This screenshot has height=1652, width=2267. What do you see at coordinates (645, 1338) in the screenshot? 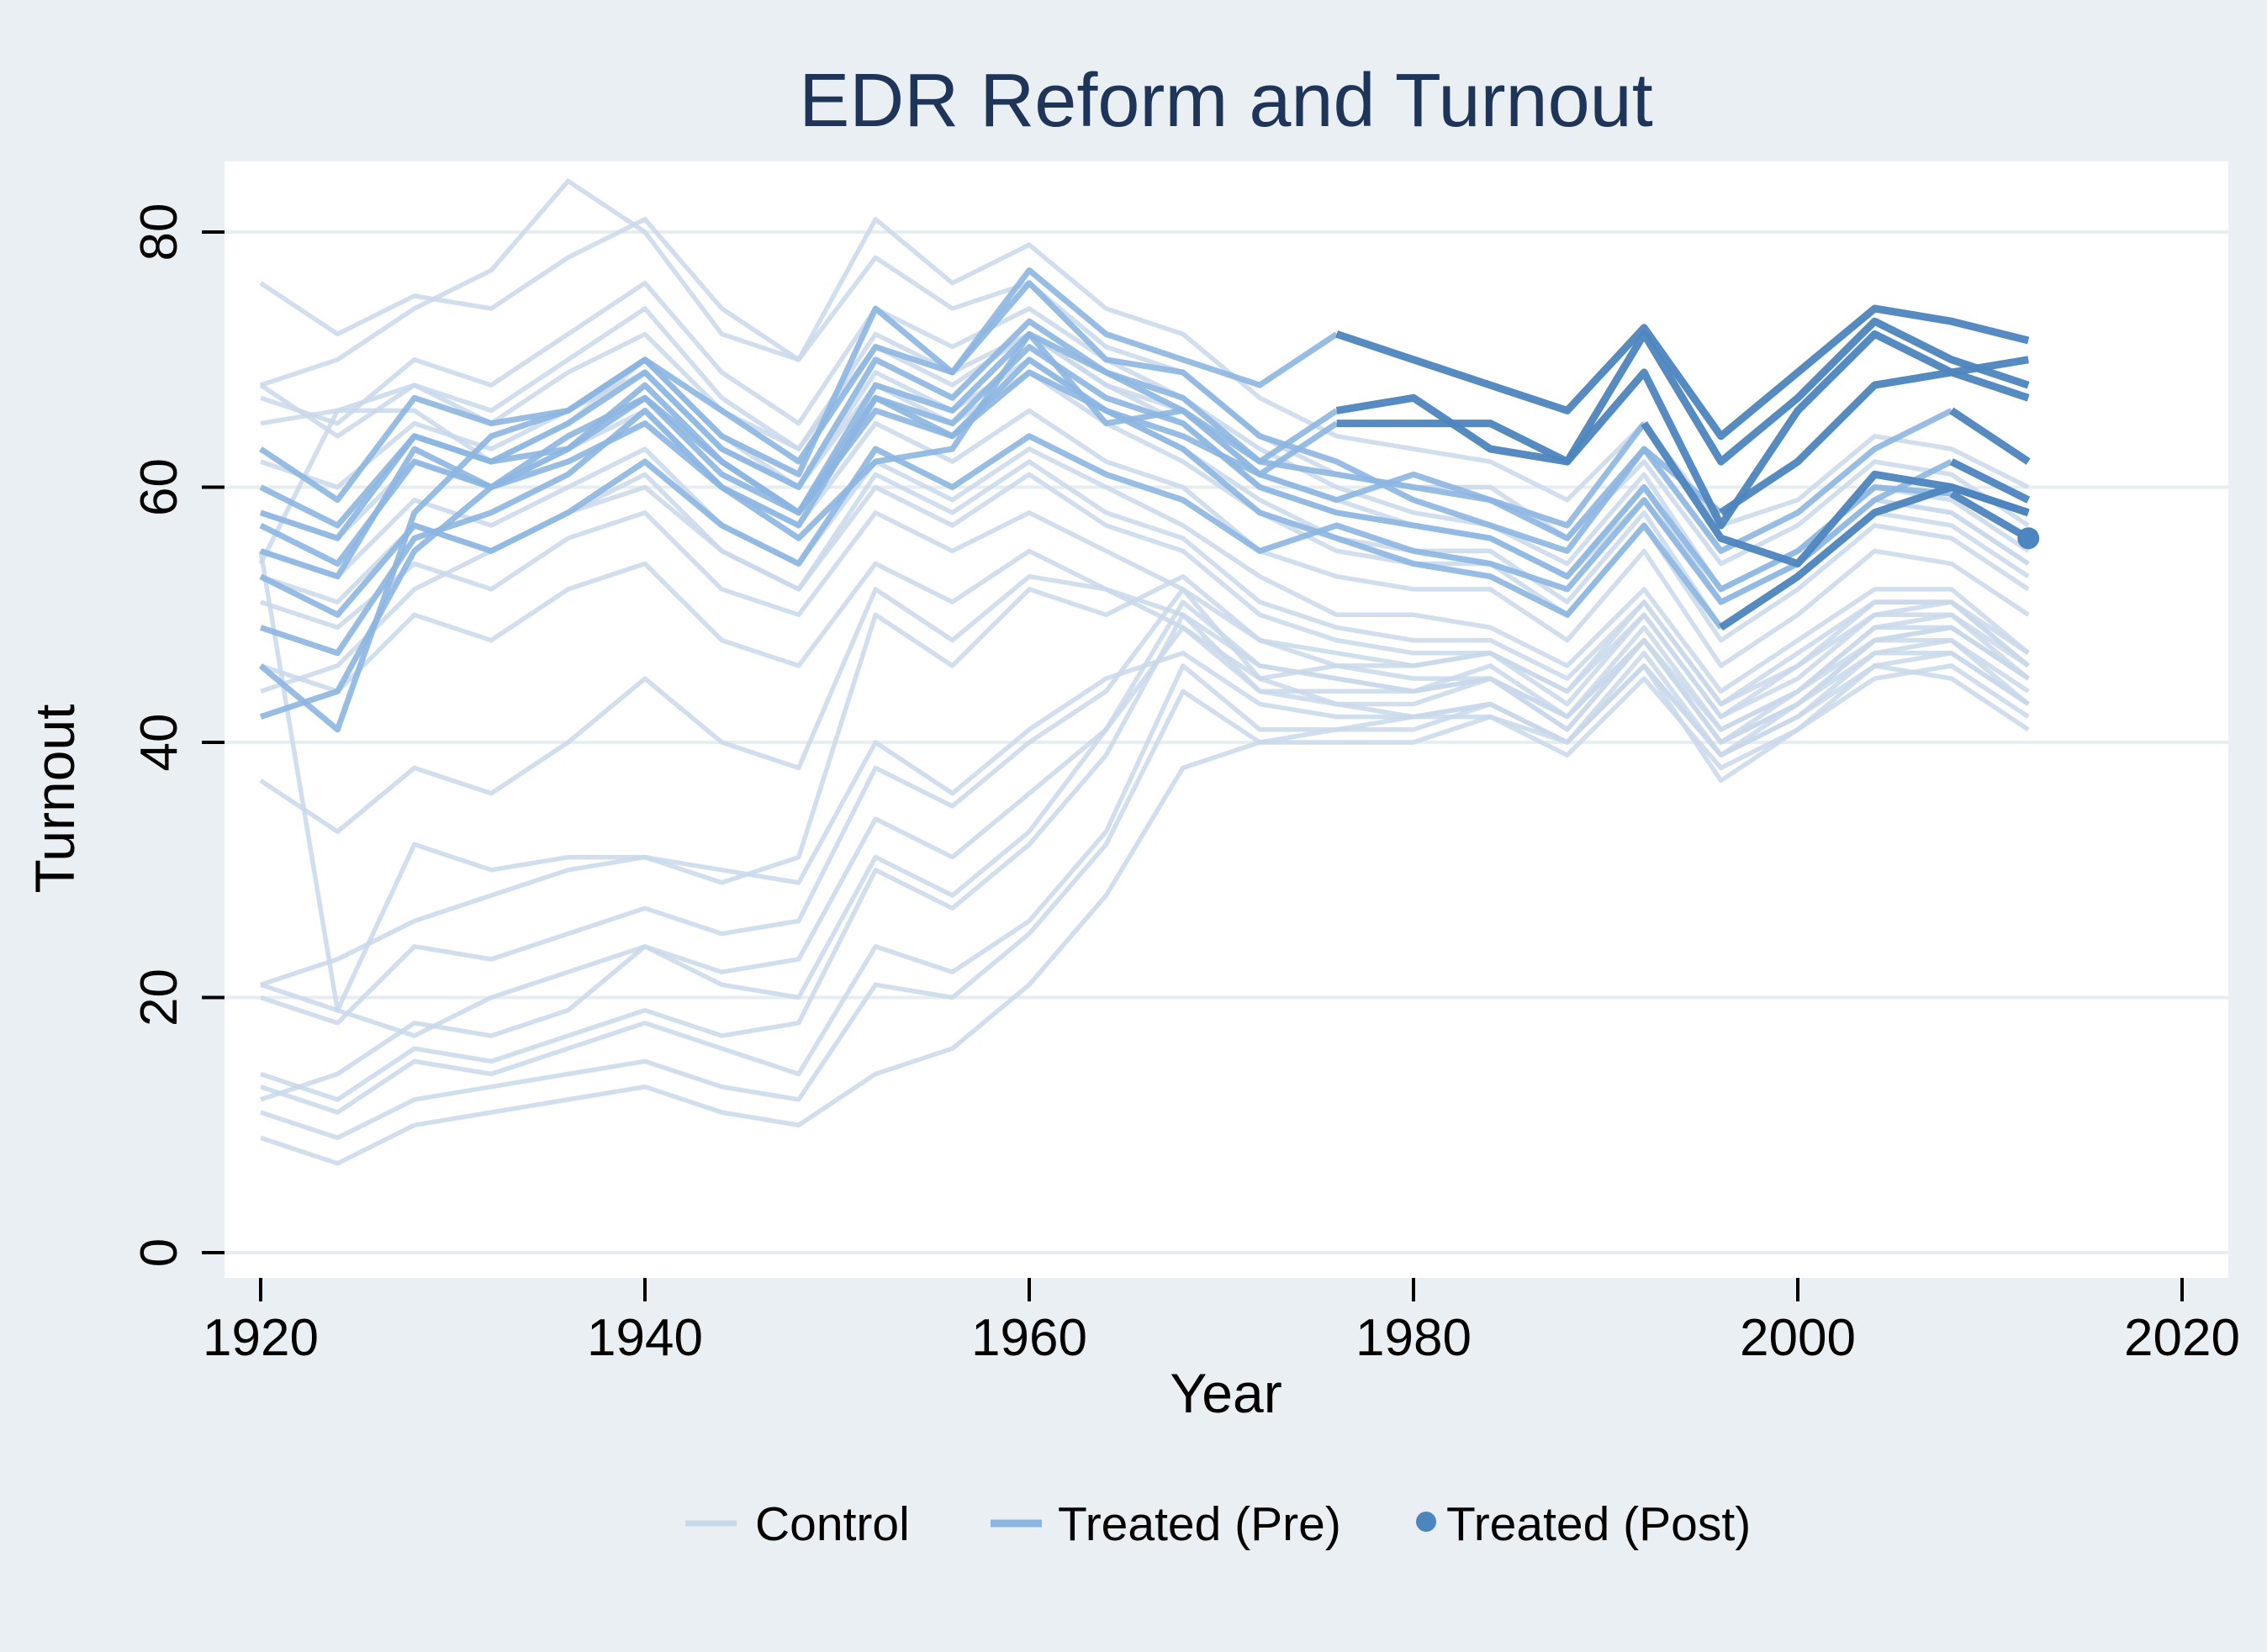
I see `x-tick-label: 1940` at bounding box center [645, 1338].